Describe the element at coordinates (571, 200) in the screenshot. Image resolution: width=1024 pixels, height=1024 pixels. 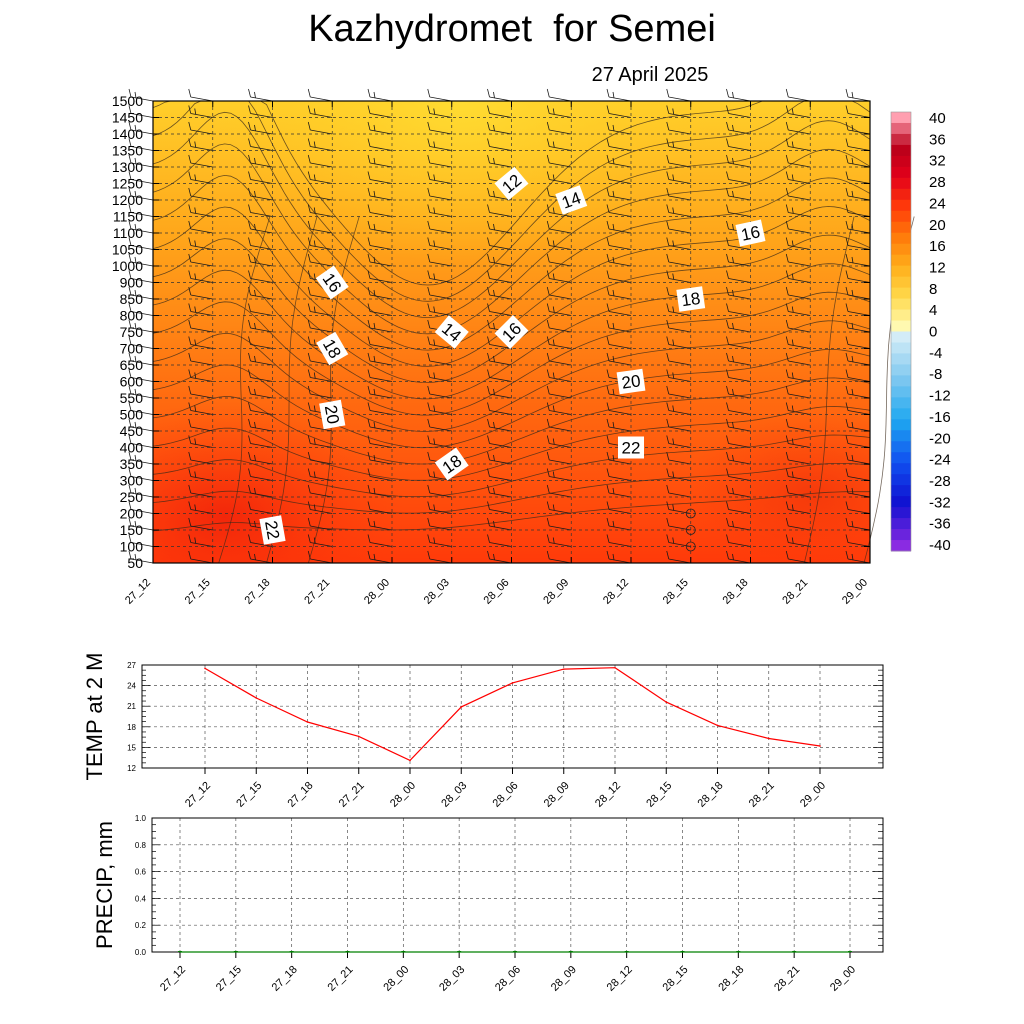
I see `contour-label: 14` at that location.